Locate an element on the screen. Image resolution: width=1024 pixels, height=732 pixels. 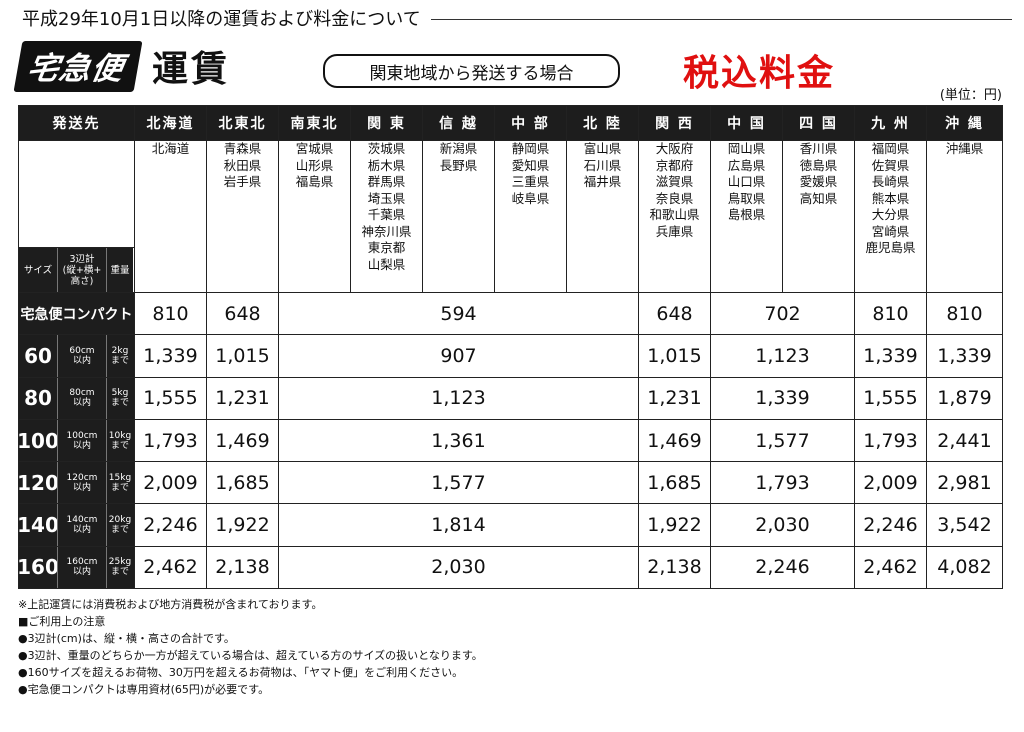
prefecture-name: 鹿児島県 is located at coordinates (890, 247).